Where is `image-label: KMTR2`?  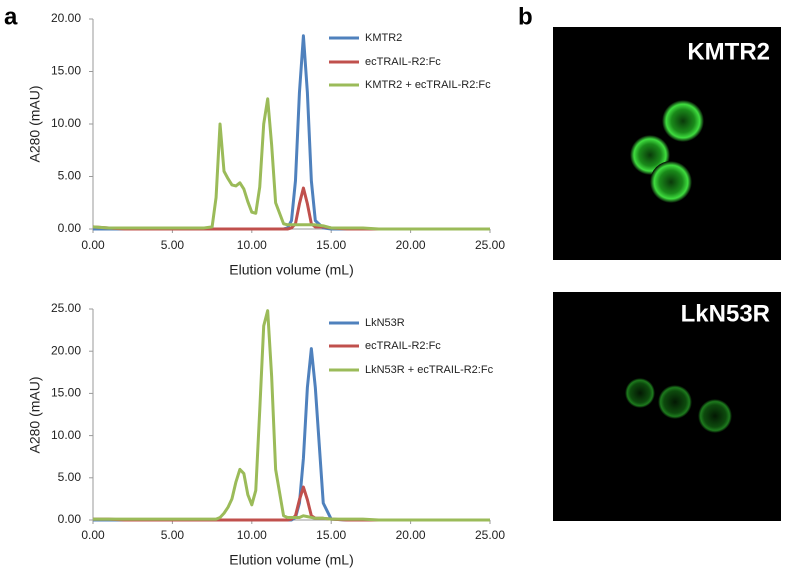 image-label: KMTR2 is located at coordinates (728, 51).